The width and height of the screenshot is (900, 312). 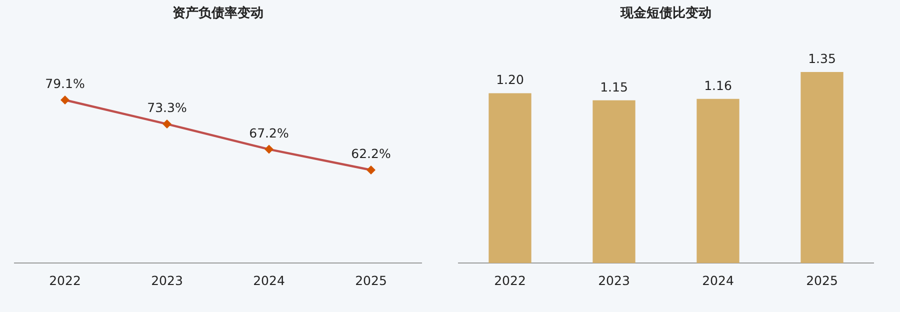 I want to click on data-label: 1.15, so click(x=614, y=86).